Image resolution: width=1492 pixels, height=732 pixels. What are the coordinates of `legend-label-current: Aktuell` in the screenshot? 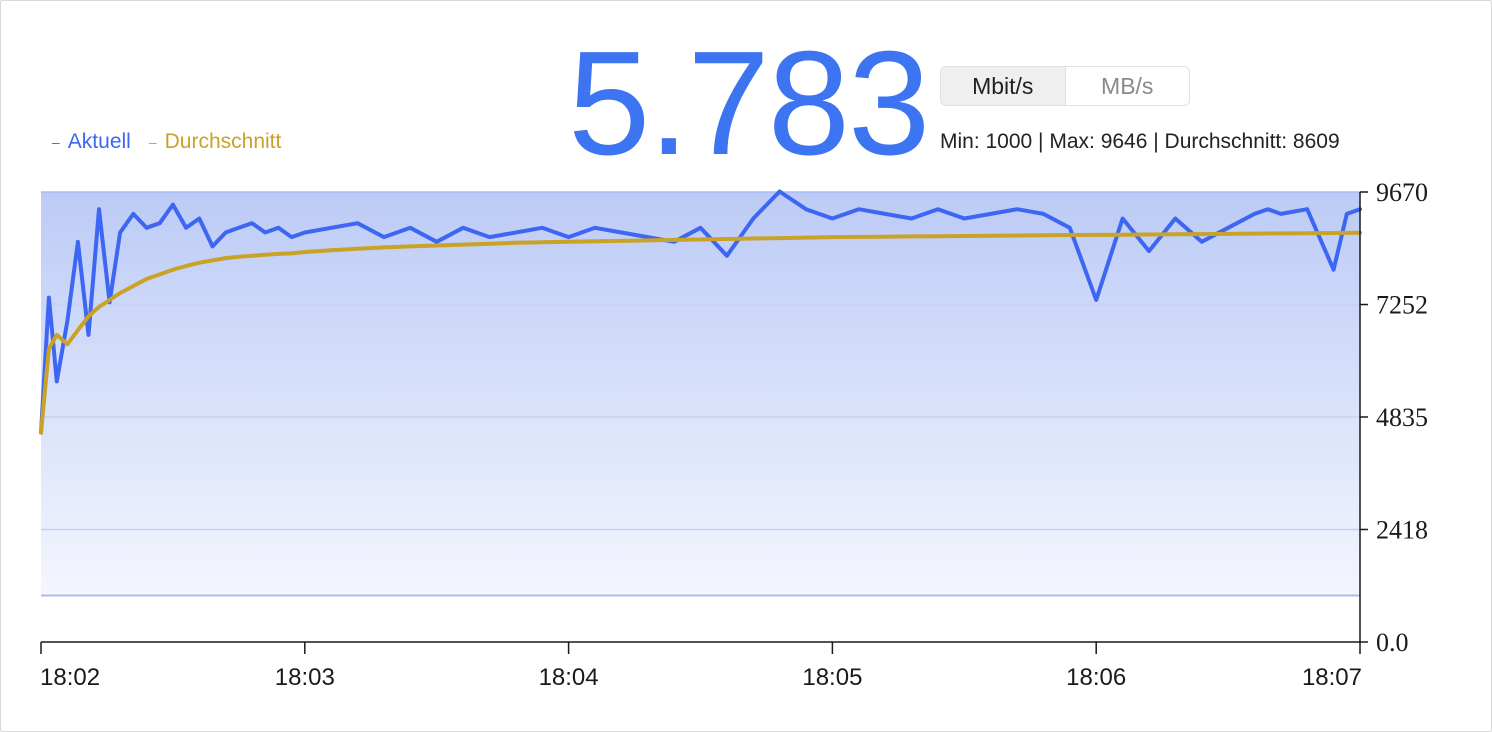 It's located at (99, 141).